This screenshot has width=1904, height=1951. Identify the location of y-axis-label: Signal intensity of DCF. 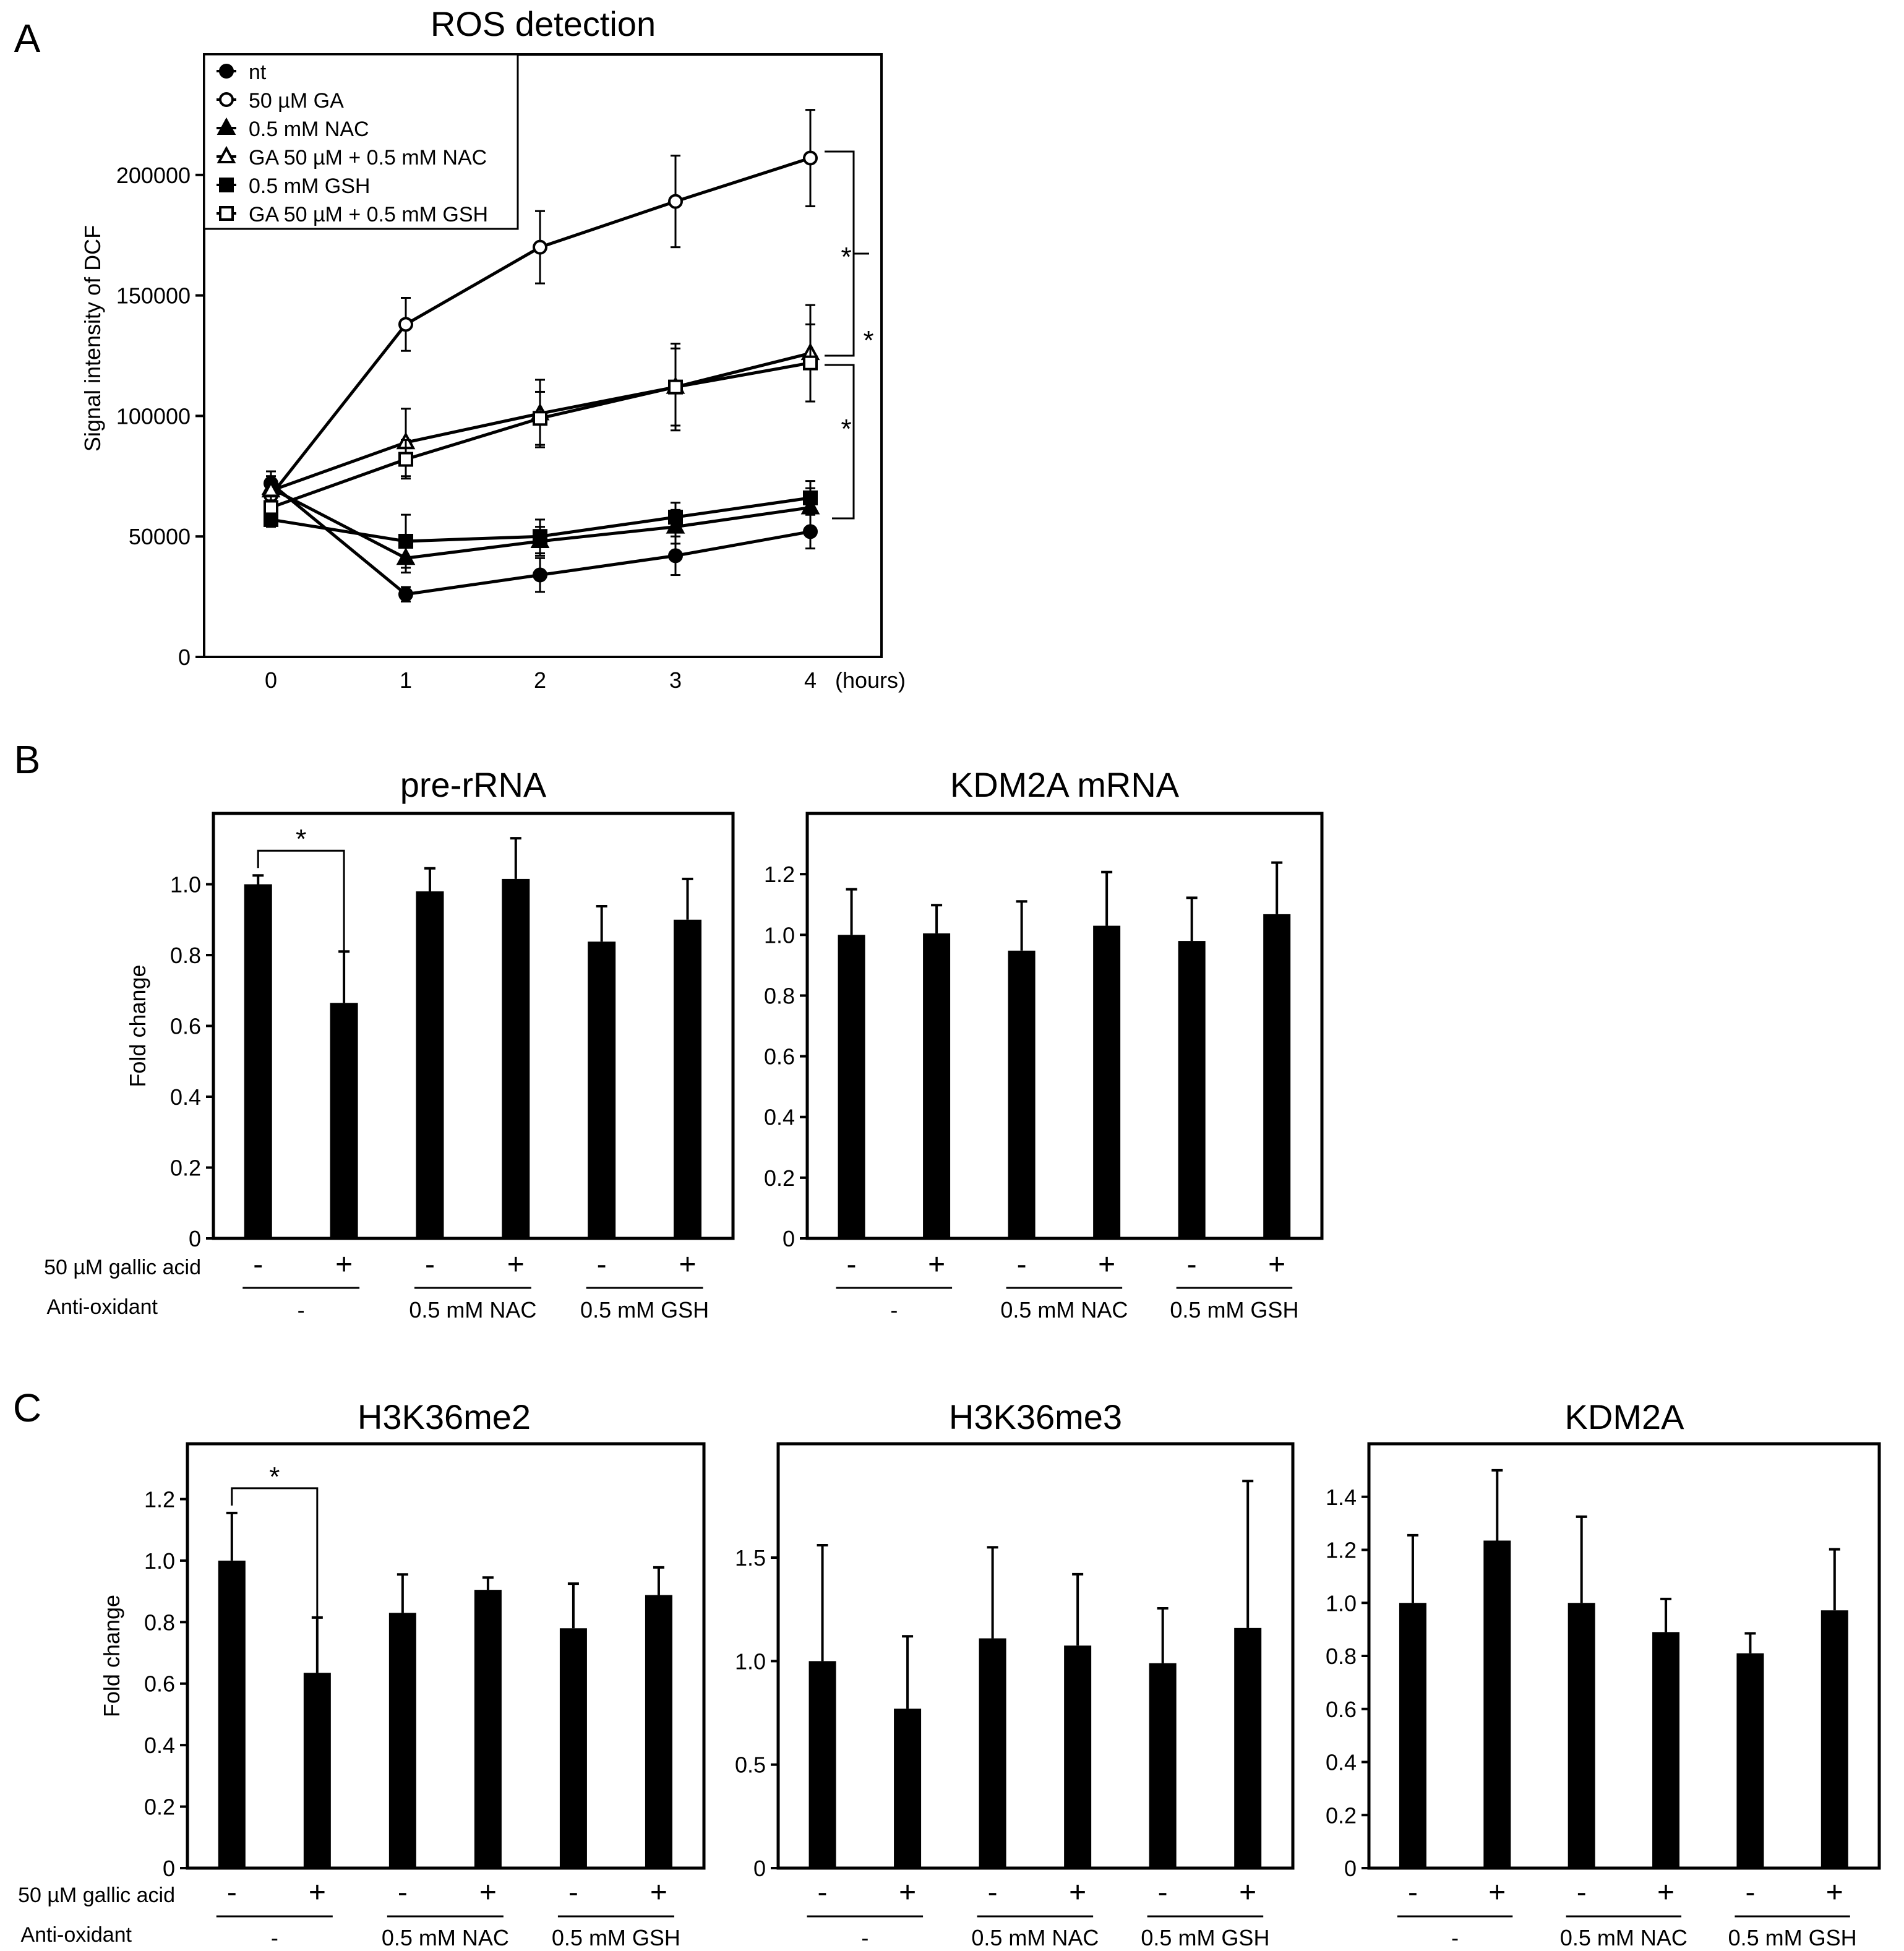
(92, 338).